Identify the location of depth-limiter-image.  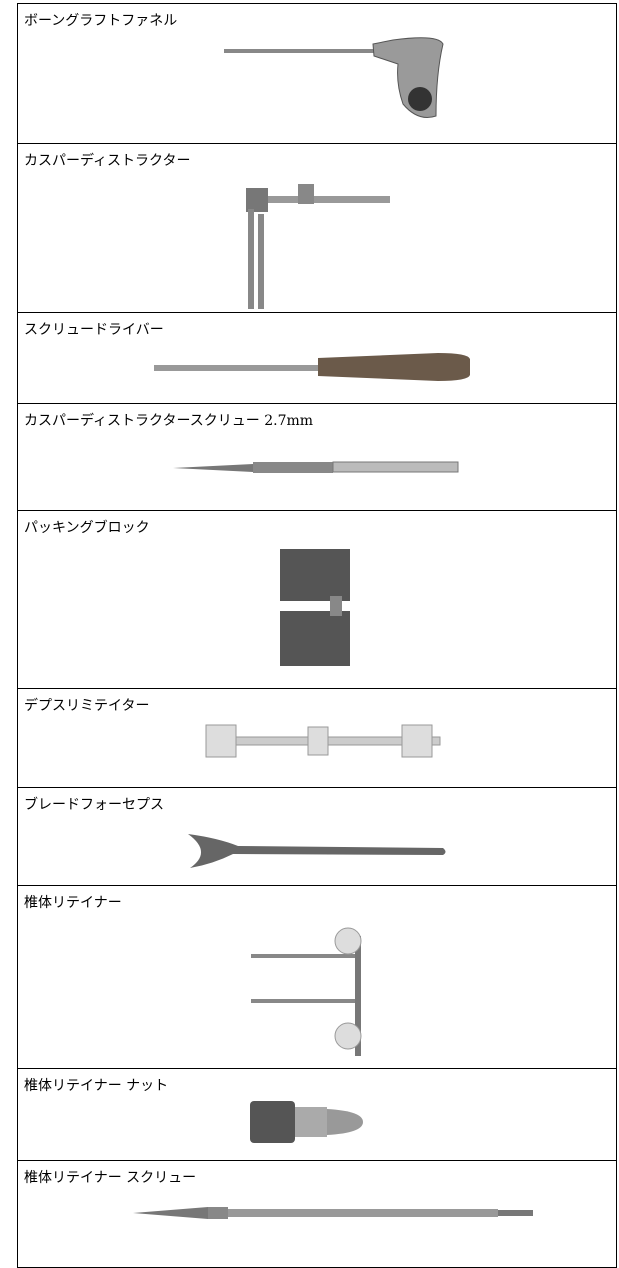
(323, 741).